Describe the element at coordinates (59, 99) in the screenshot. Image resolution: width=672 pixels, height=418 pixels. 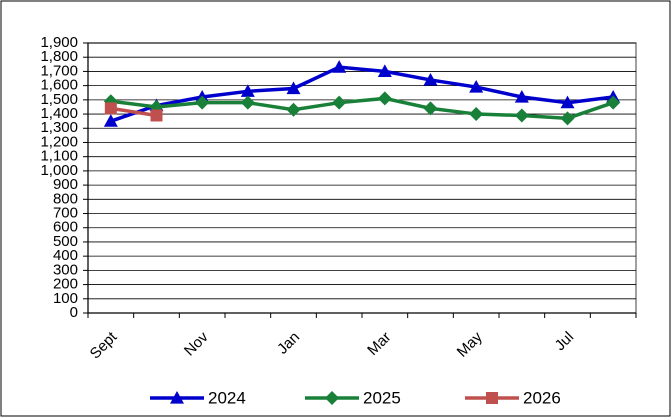
I see `y-tick-label: 1,500` at that location.